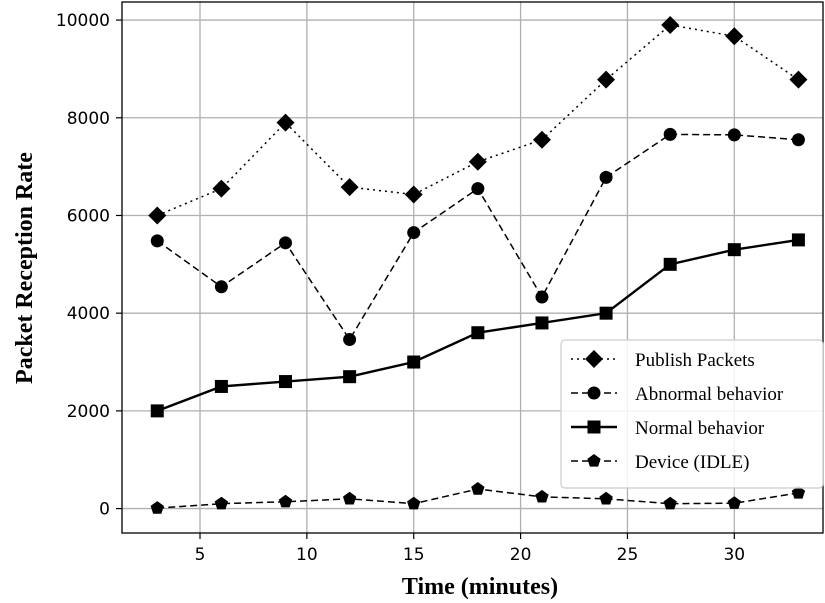  I want to click on y-axis-title: Packet Reception Rate, so click(25, 268).